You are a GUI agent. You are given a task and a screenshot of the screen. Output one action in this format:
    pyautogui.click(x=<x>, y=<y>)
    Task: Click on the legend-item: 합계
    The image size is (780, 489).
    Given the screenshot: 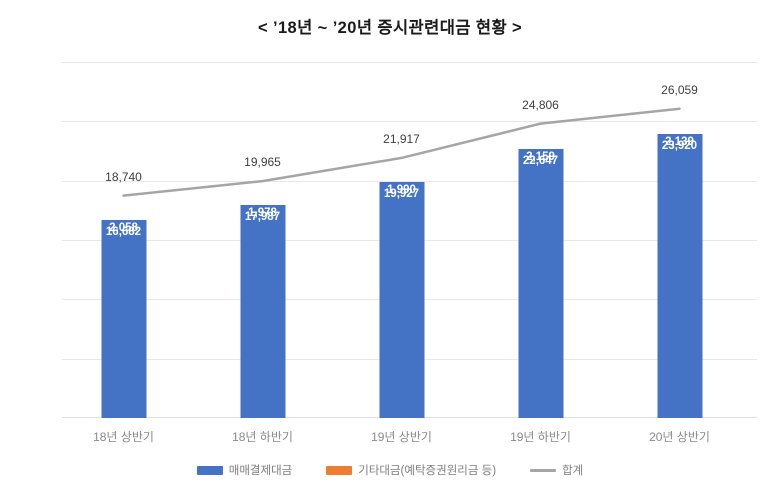 What is the action you would take?
    pyautogui.click(x=556, y=470)
    